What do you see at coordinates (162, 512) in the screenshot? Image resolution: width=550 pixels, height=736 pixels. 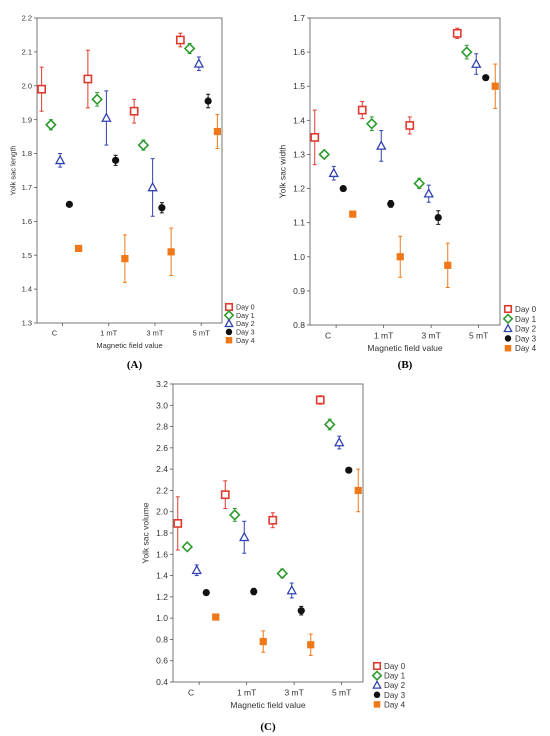 I see `y-tick-label: 2.0` at bounding box center [162, 512].